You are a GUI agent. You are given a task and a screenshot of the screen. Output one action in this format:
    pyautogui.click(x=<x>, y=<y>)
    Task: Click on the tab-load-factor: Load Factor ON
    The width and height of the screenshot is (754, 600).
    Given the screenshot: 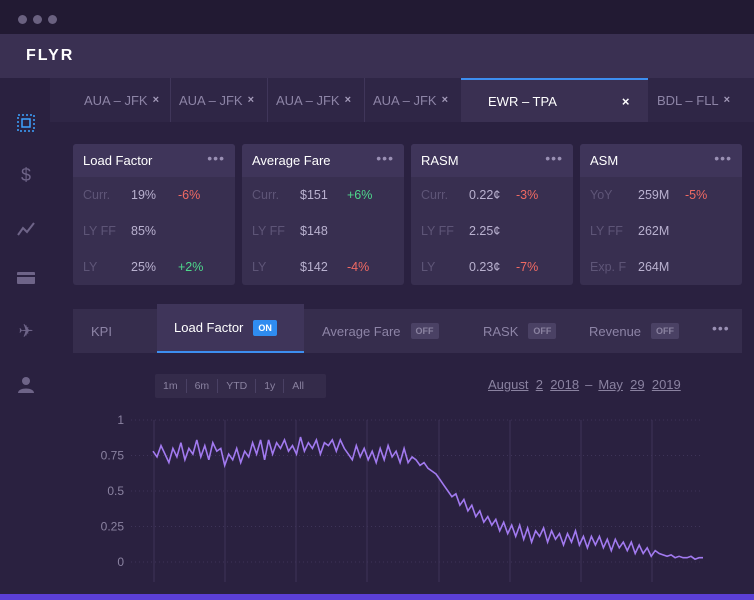 What is the action you would take?
    pyautogui.click(x=230, y=328)
    